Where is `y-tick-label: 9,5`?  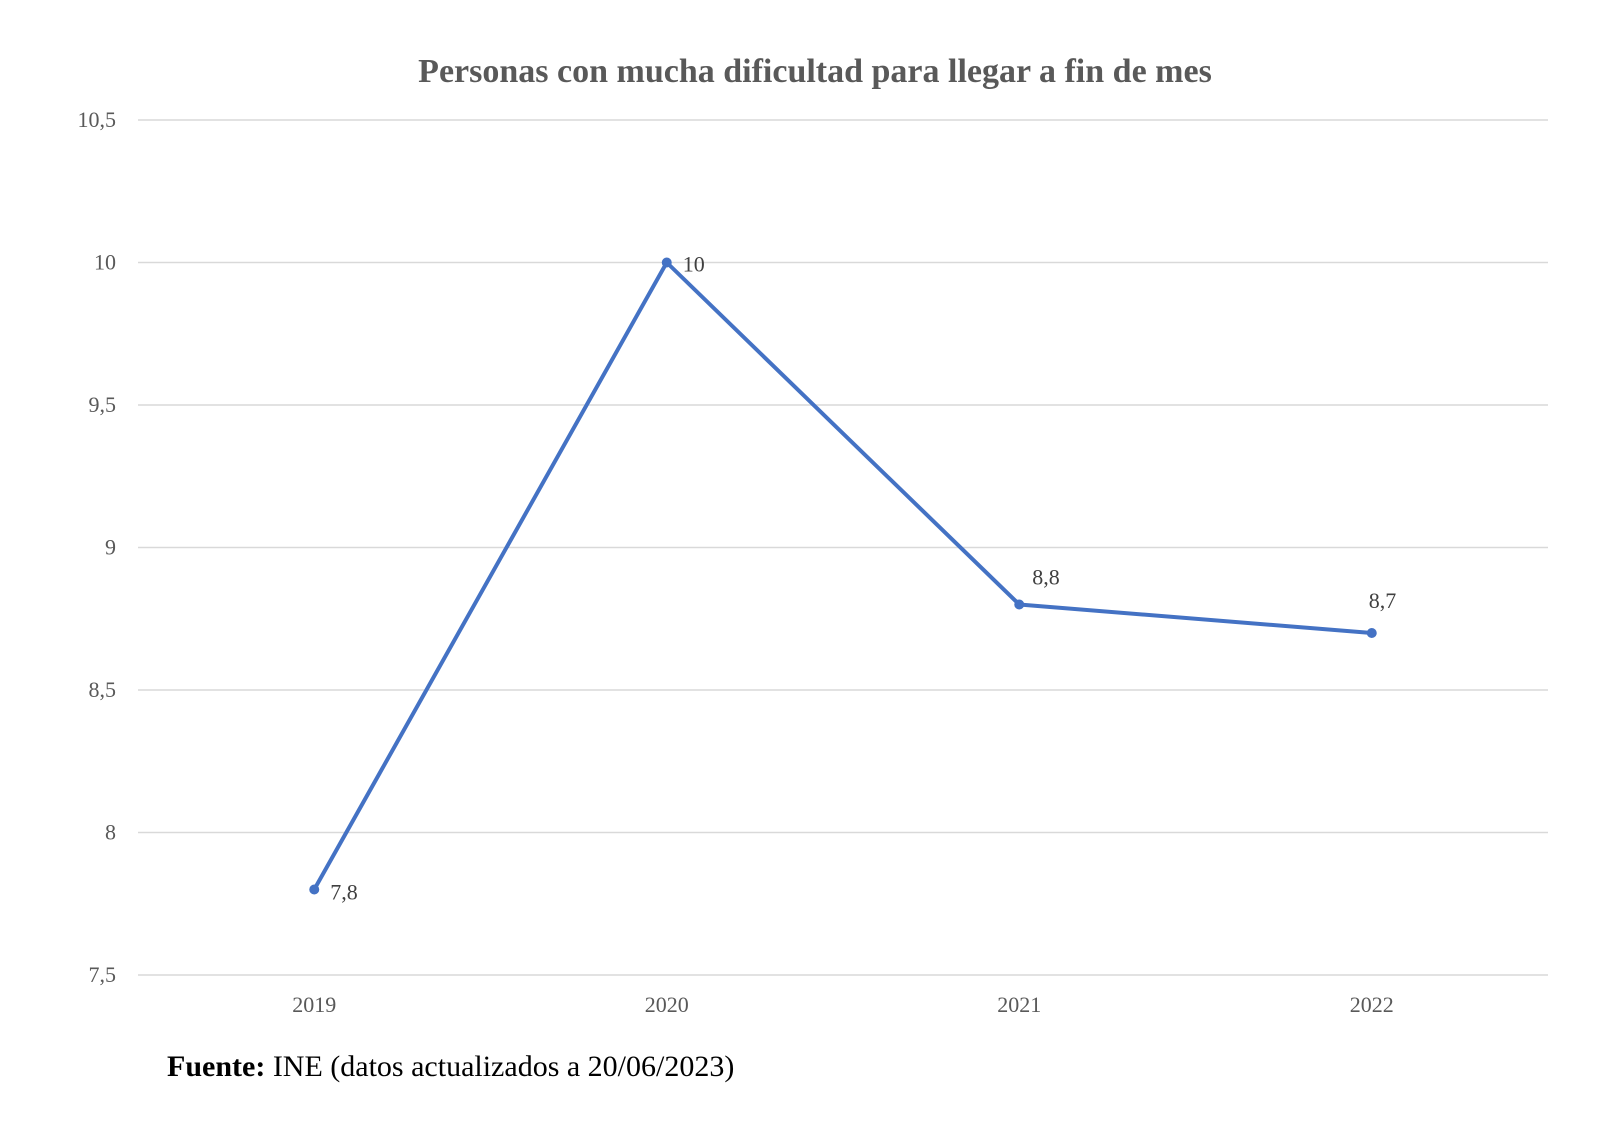
y-tick-label: 9,5 is located at coordinates (103, 404).